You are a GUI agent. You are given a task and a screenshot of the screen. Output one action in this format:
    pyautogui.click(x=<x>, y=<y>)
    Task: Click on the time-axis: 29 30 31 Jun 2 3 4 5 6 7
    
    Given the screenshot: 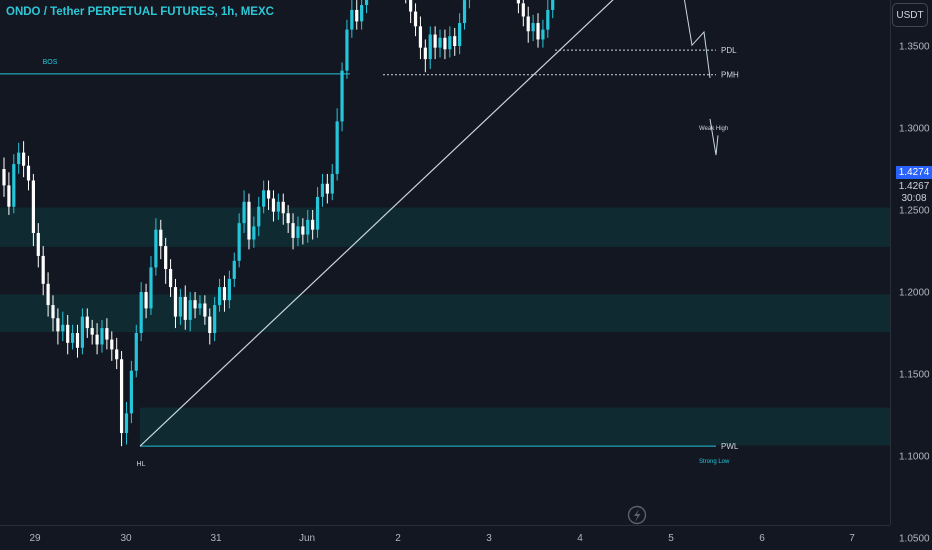 What is the action you would take?
    pyautogui.click(x=442, y=538)
    